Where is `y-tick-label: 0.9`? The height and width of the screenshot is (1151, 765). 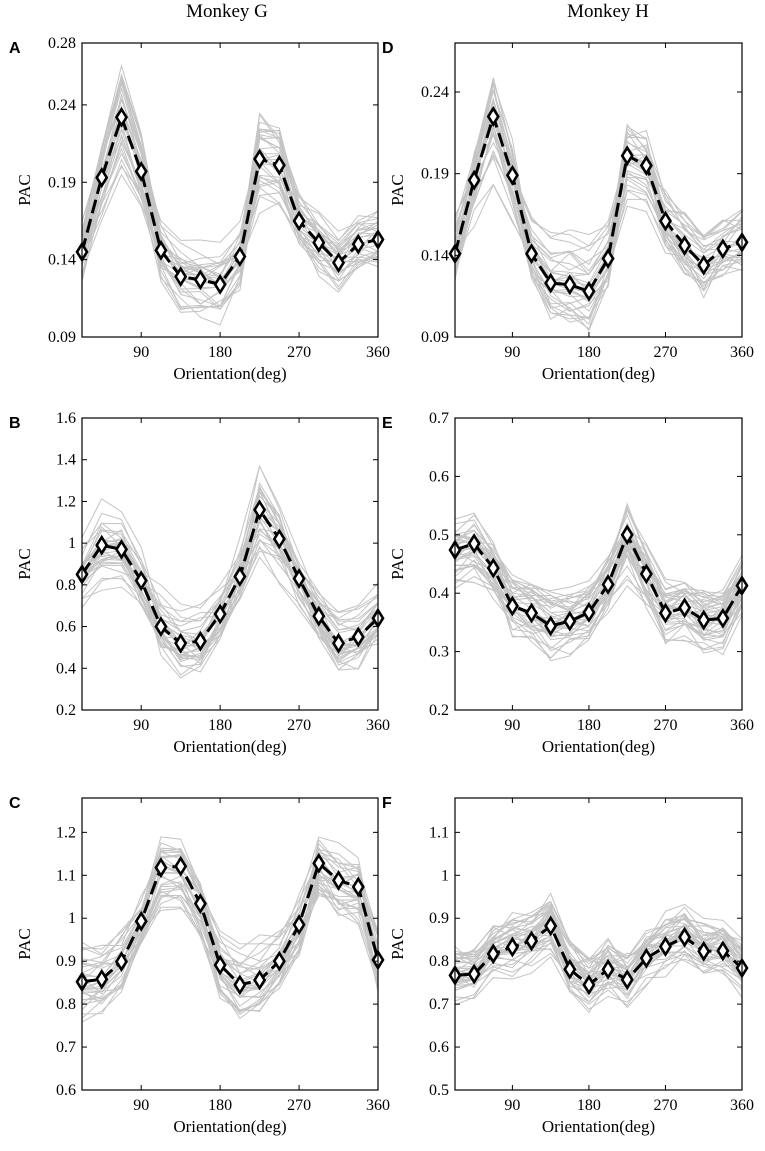
y-tick-label: 0.9 is located at coordinates (66, 961).